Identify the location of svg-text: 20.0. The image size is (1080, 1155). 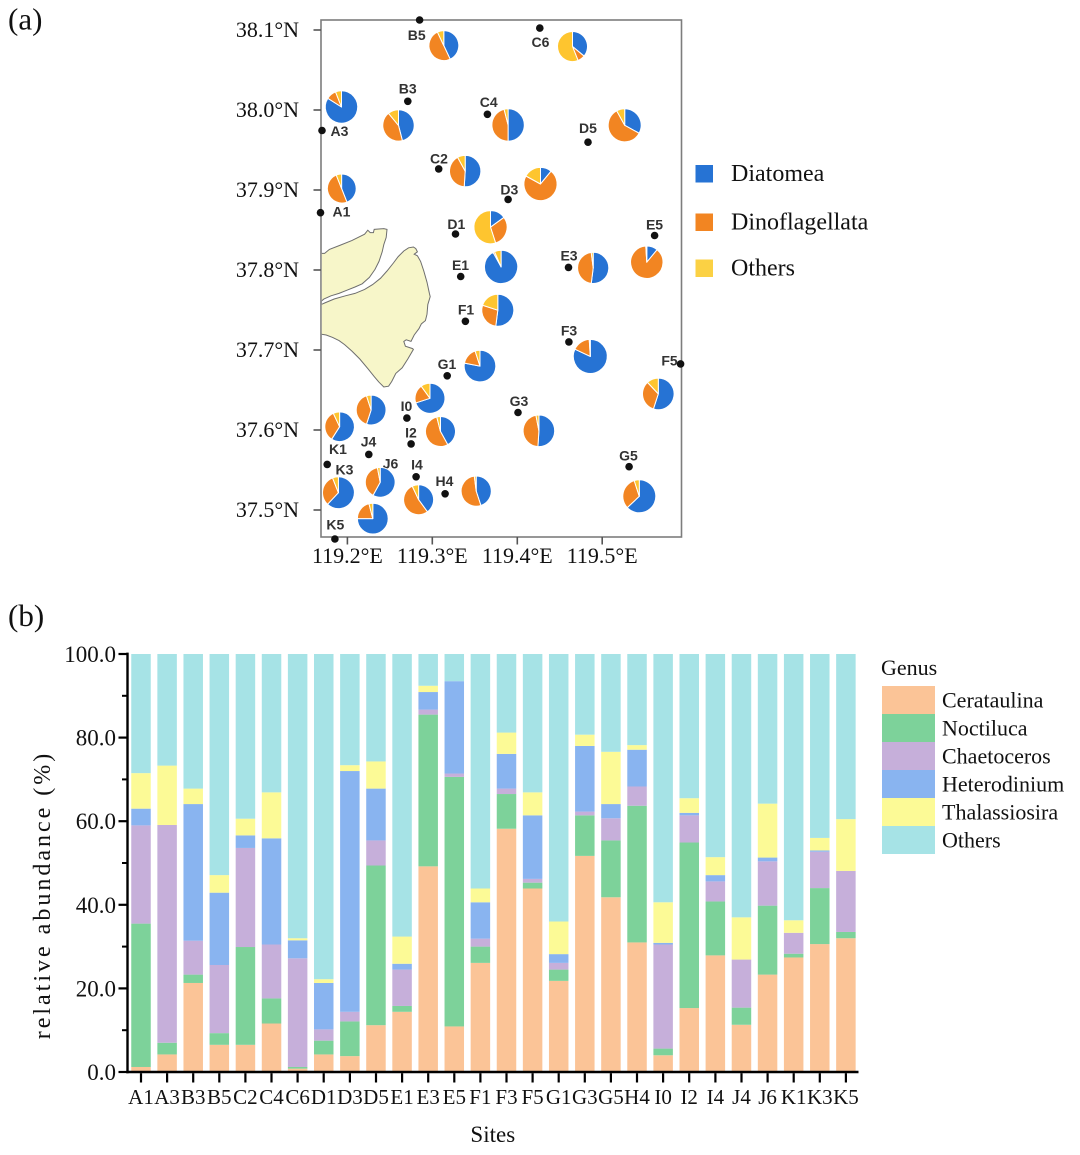
(96, 988).